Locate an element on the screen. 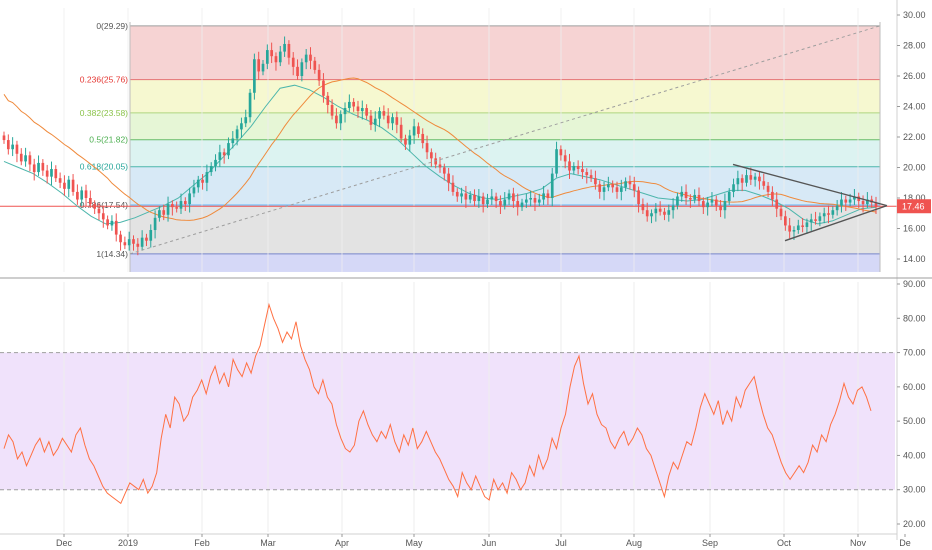  price-axis-label: 30.00 is located at coordinates (914, 15).